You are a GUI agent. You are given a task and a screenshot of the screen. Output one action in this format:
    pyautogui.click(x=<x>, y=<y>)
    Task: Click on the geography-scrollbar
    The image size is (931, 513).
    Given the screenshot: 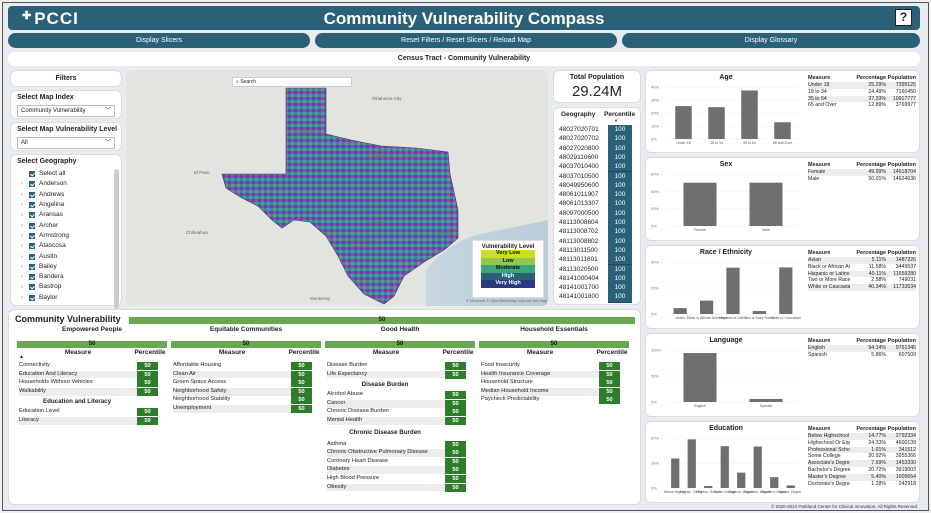 What is the action you would take?
    pyautogui.click(x=116, y=239)
    